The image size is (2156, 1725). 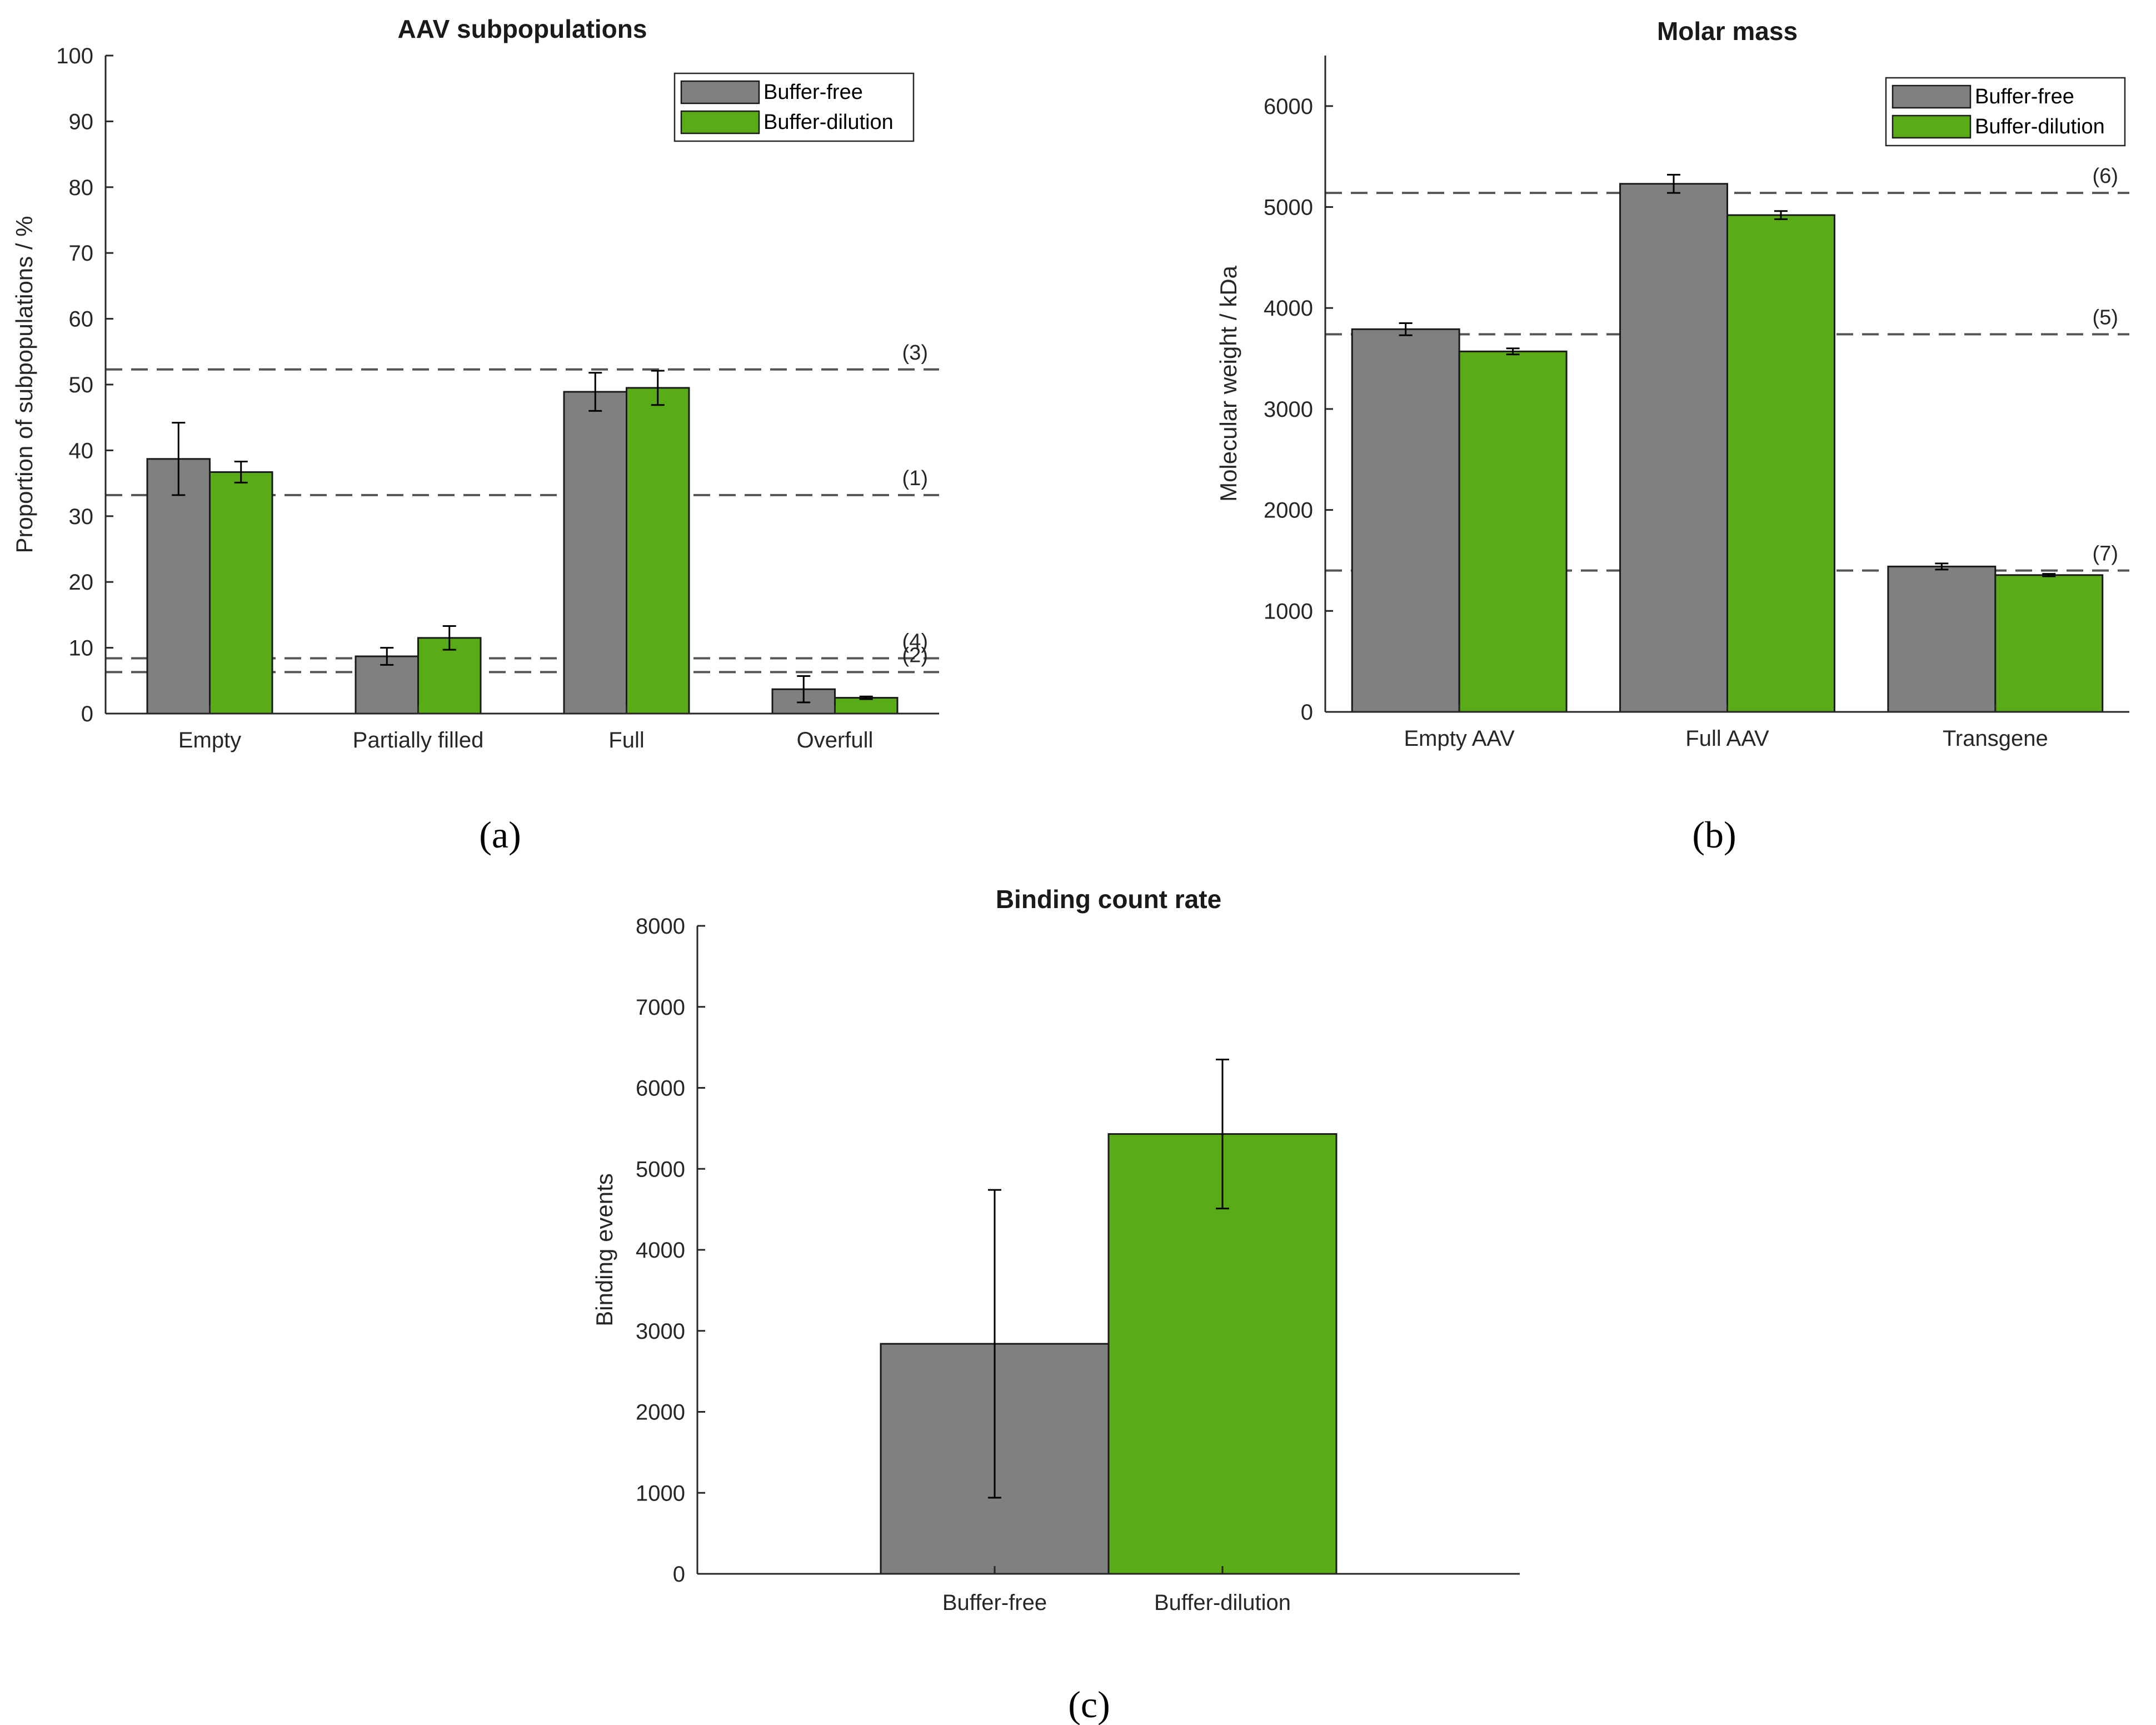 I want to click on chart-b-refline-label-2: (7), so click(x=2105, y=554).